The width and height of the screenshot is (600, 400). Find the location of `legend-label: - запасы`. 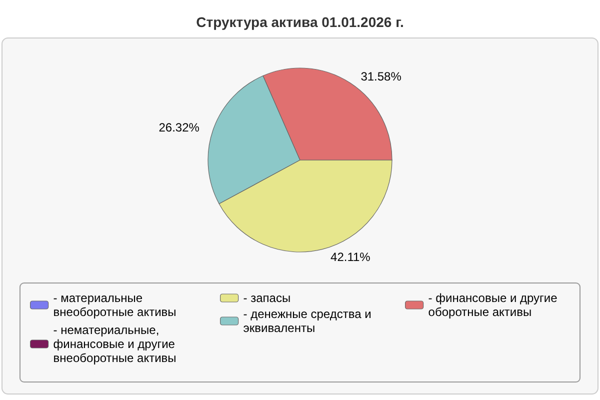

legend-label: - запасы is located at coordinates (267, 298).